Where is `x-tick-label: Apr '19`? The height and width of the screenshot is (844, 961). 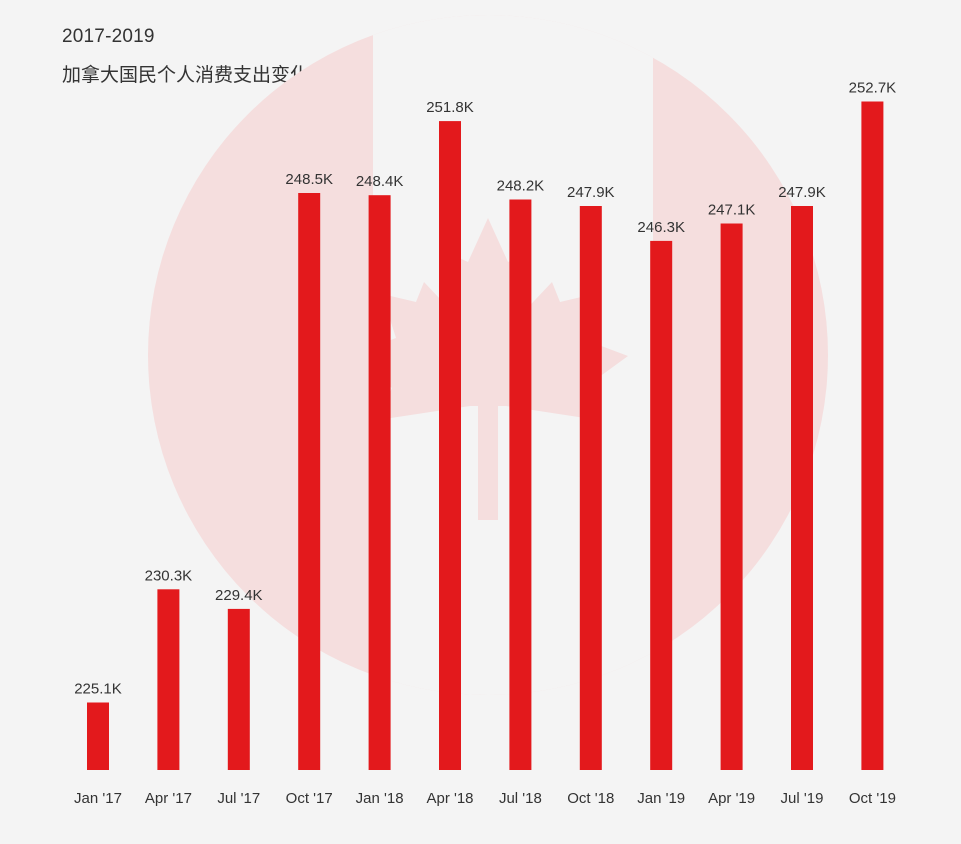 x-tick-label: Apr '19 is located at coordinates (731, 798).